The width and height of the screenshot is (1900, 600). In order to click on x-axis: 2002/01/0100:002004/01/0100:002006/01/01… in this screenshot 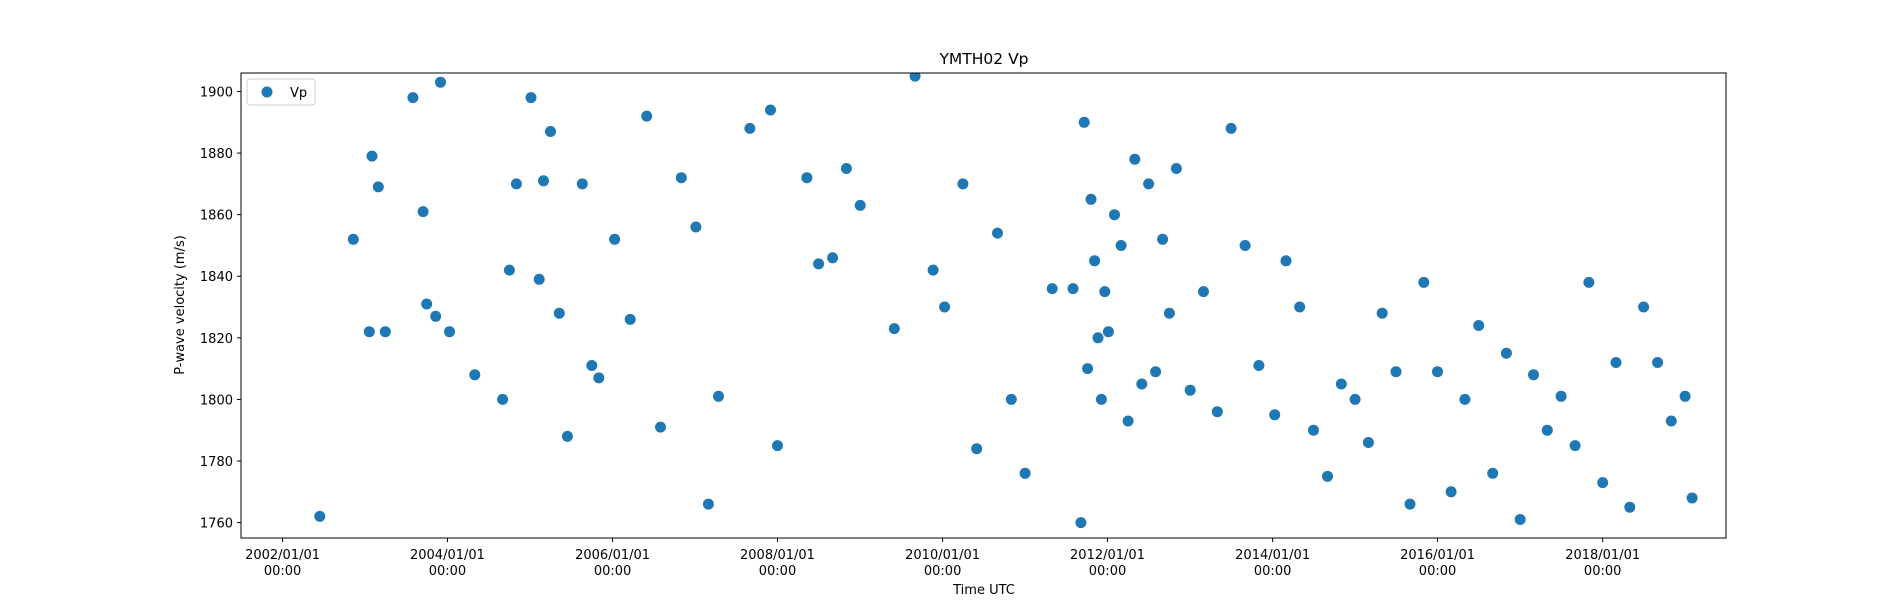, I will do `click(942, 558)`.